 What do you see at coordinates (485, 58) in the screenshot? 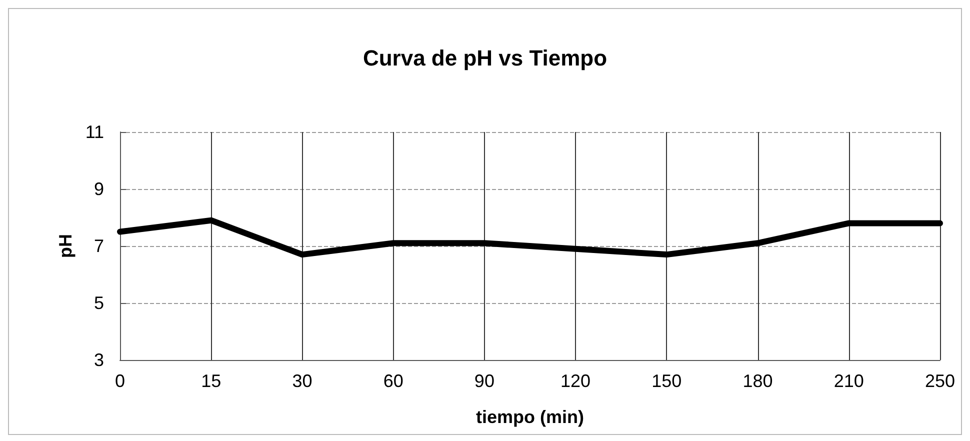
I see `chart-title: Curva de pH vs Tiempo` at bounding box center [485, 58].